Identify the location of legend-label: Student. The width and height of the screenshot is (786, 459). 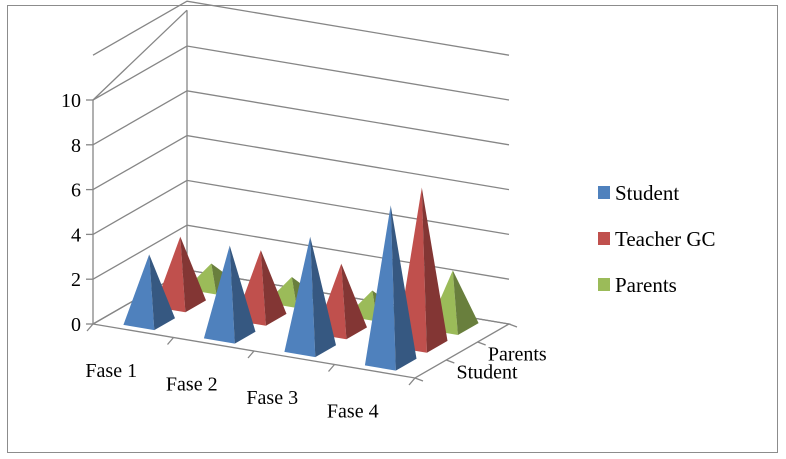
(647, 193).